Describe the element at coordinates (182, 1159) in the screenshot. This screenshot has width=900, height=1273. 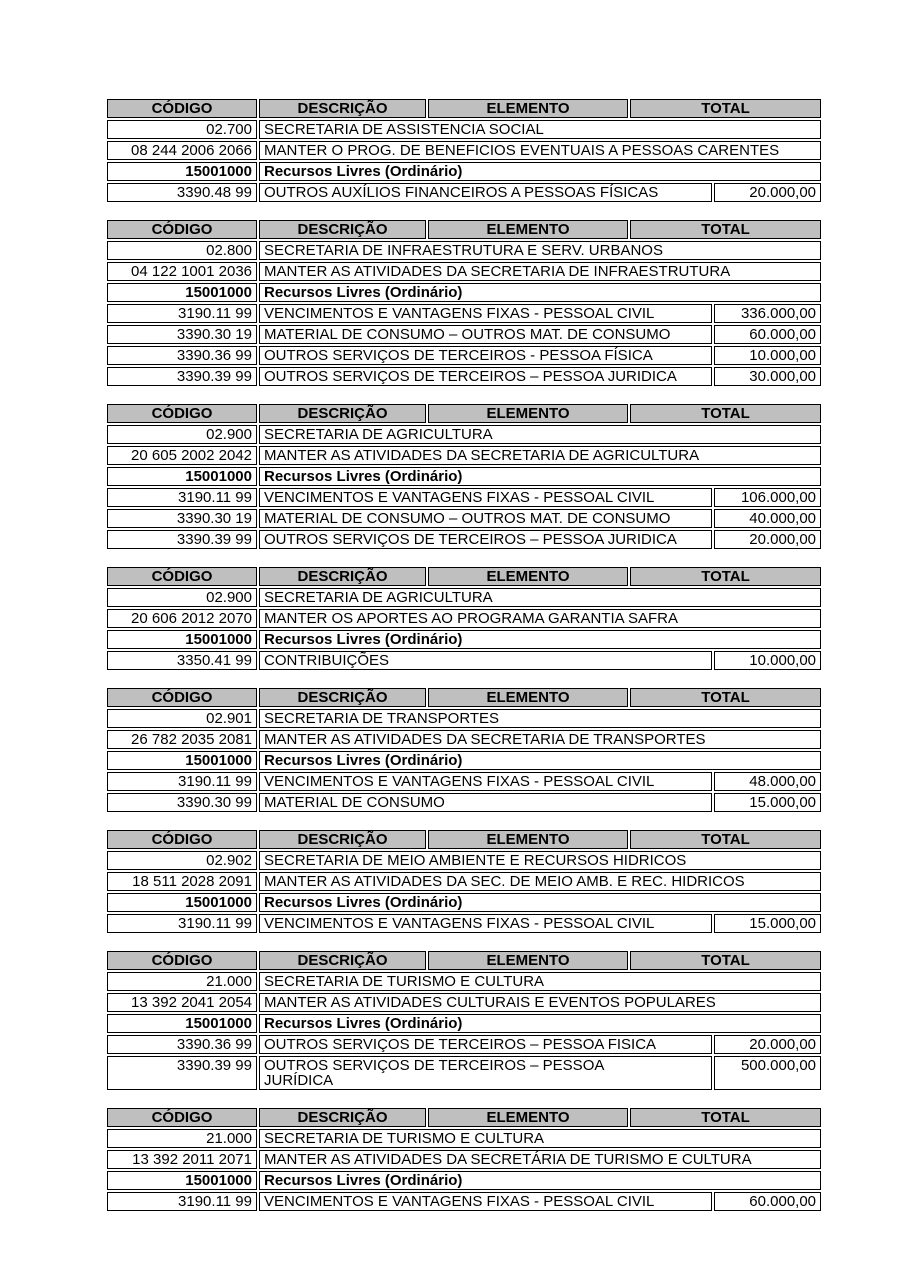
I see `action-code-cell: 13 392 2011 2071` at that location.